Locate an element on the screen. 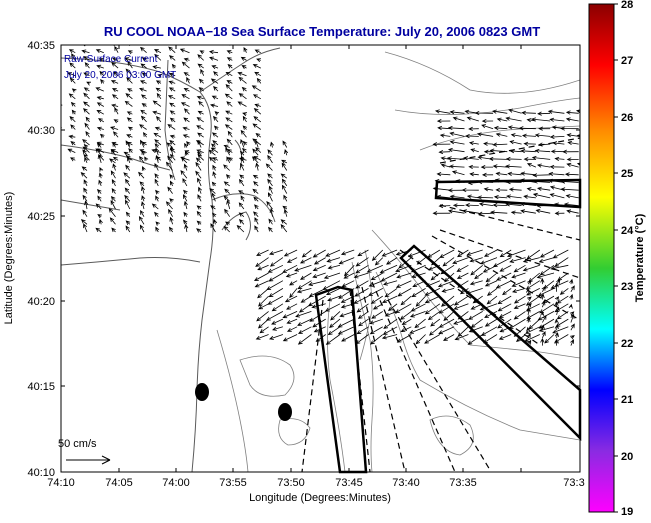 This screenshot has height=523, width=651. x-axis-label: Longitude (Degrees:Minutes) is located at coordinates (320, 498).